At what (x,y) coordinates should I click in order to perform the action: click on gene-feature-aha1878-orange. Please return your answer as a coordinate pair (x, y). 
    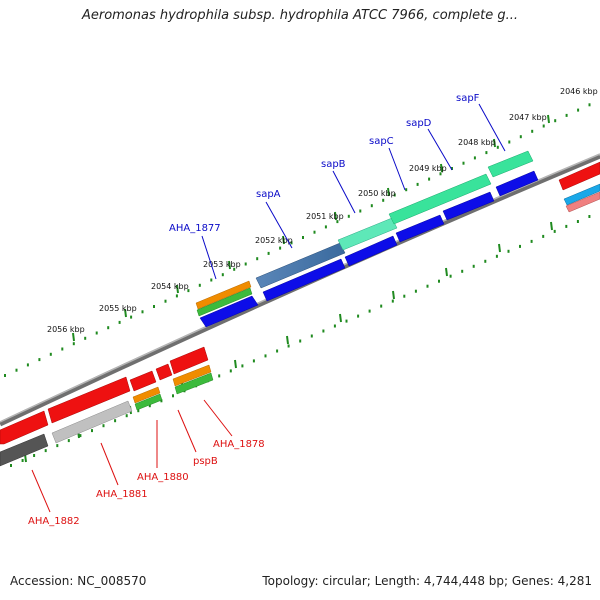
    Looking at the image, I should click on (192, 375).